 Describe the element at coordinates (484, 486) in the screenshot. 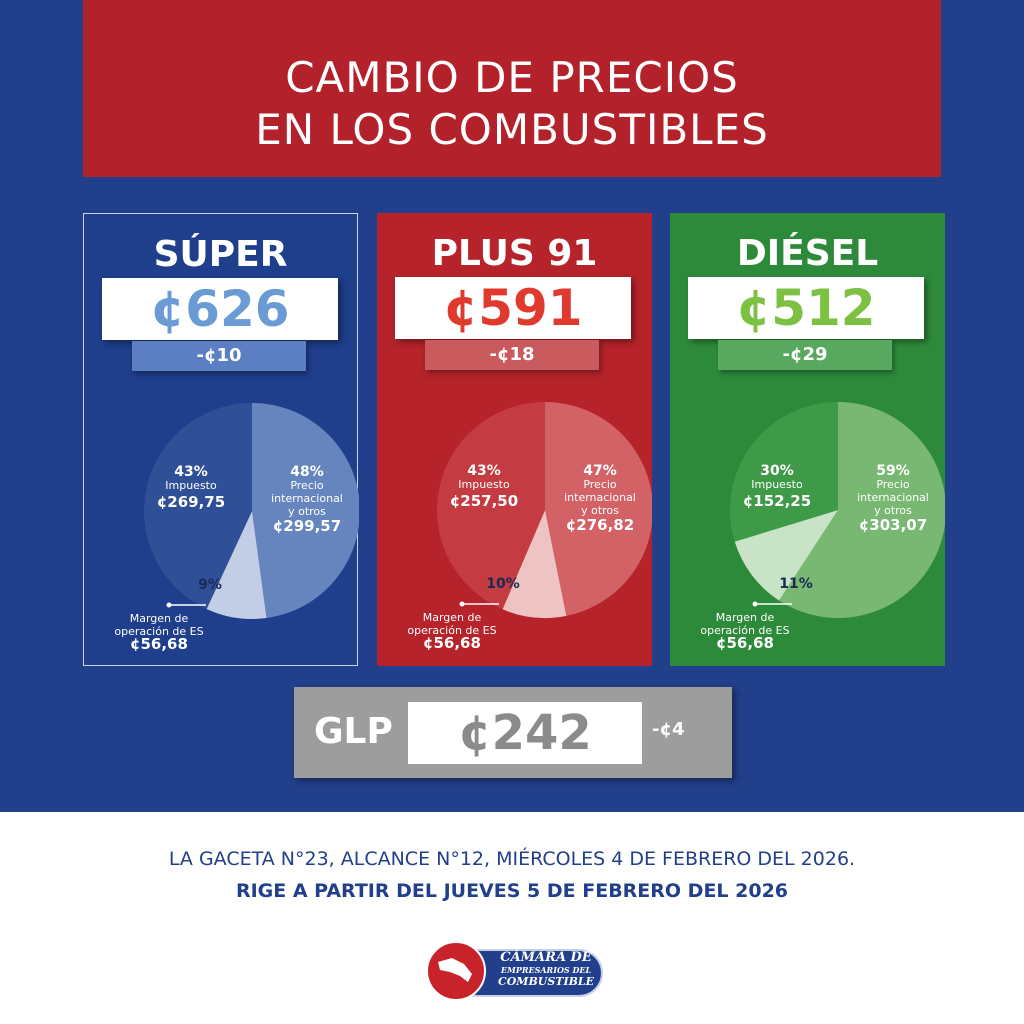

I see `tax-label: 43% Impuesto ¢257,50` at that location.